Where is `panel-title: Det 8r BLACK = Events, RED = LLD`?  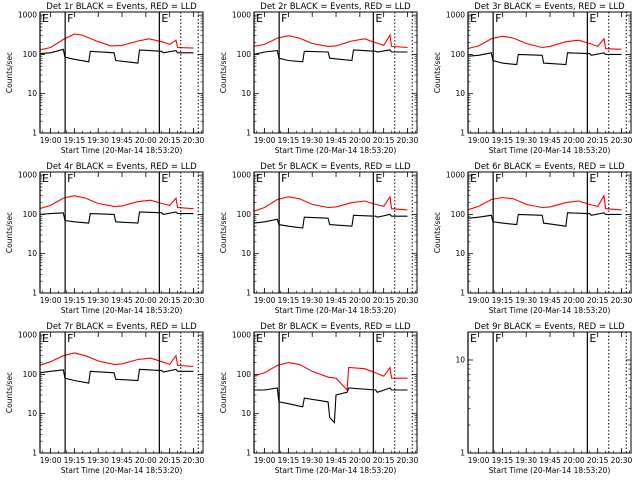
panel-title: Det 8r BLACK = Events, RED = LLD is located at coordinates (335, 327).